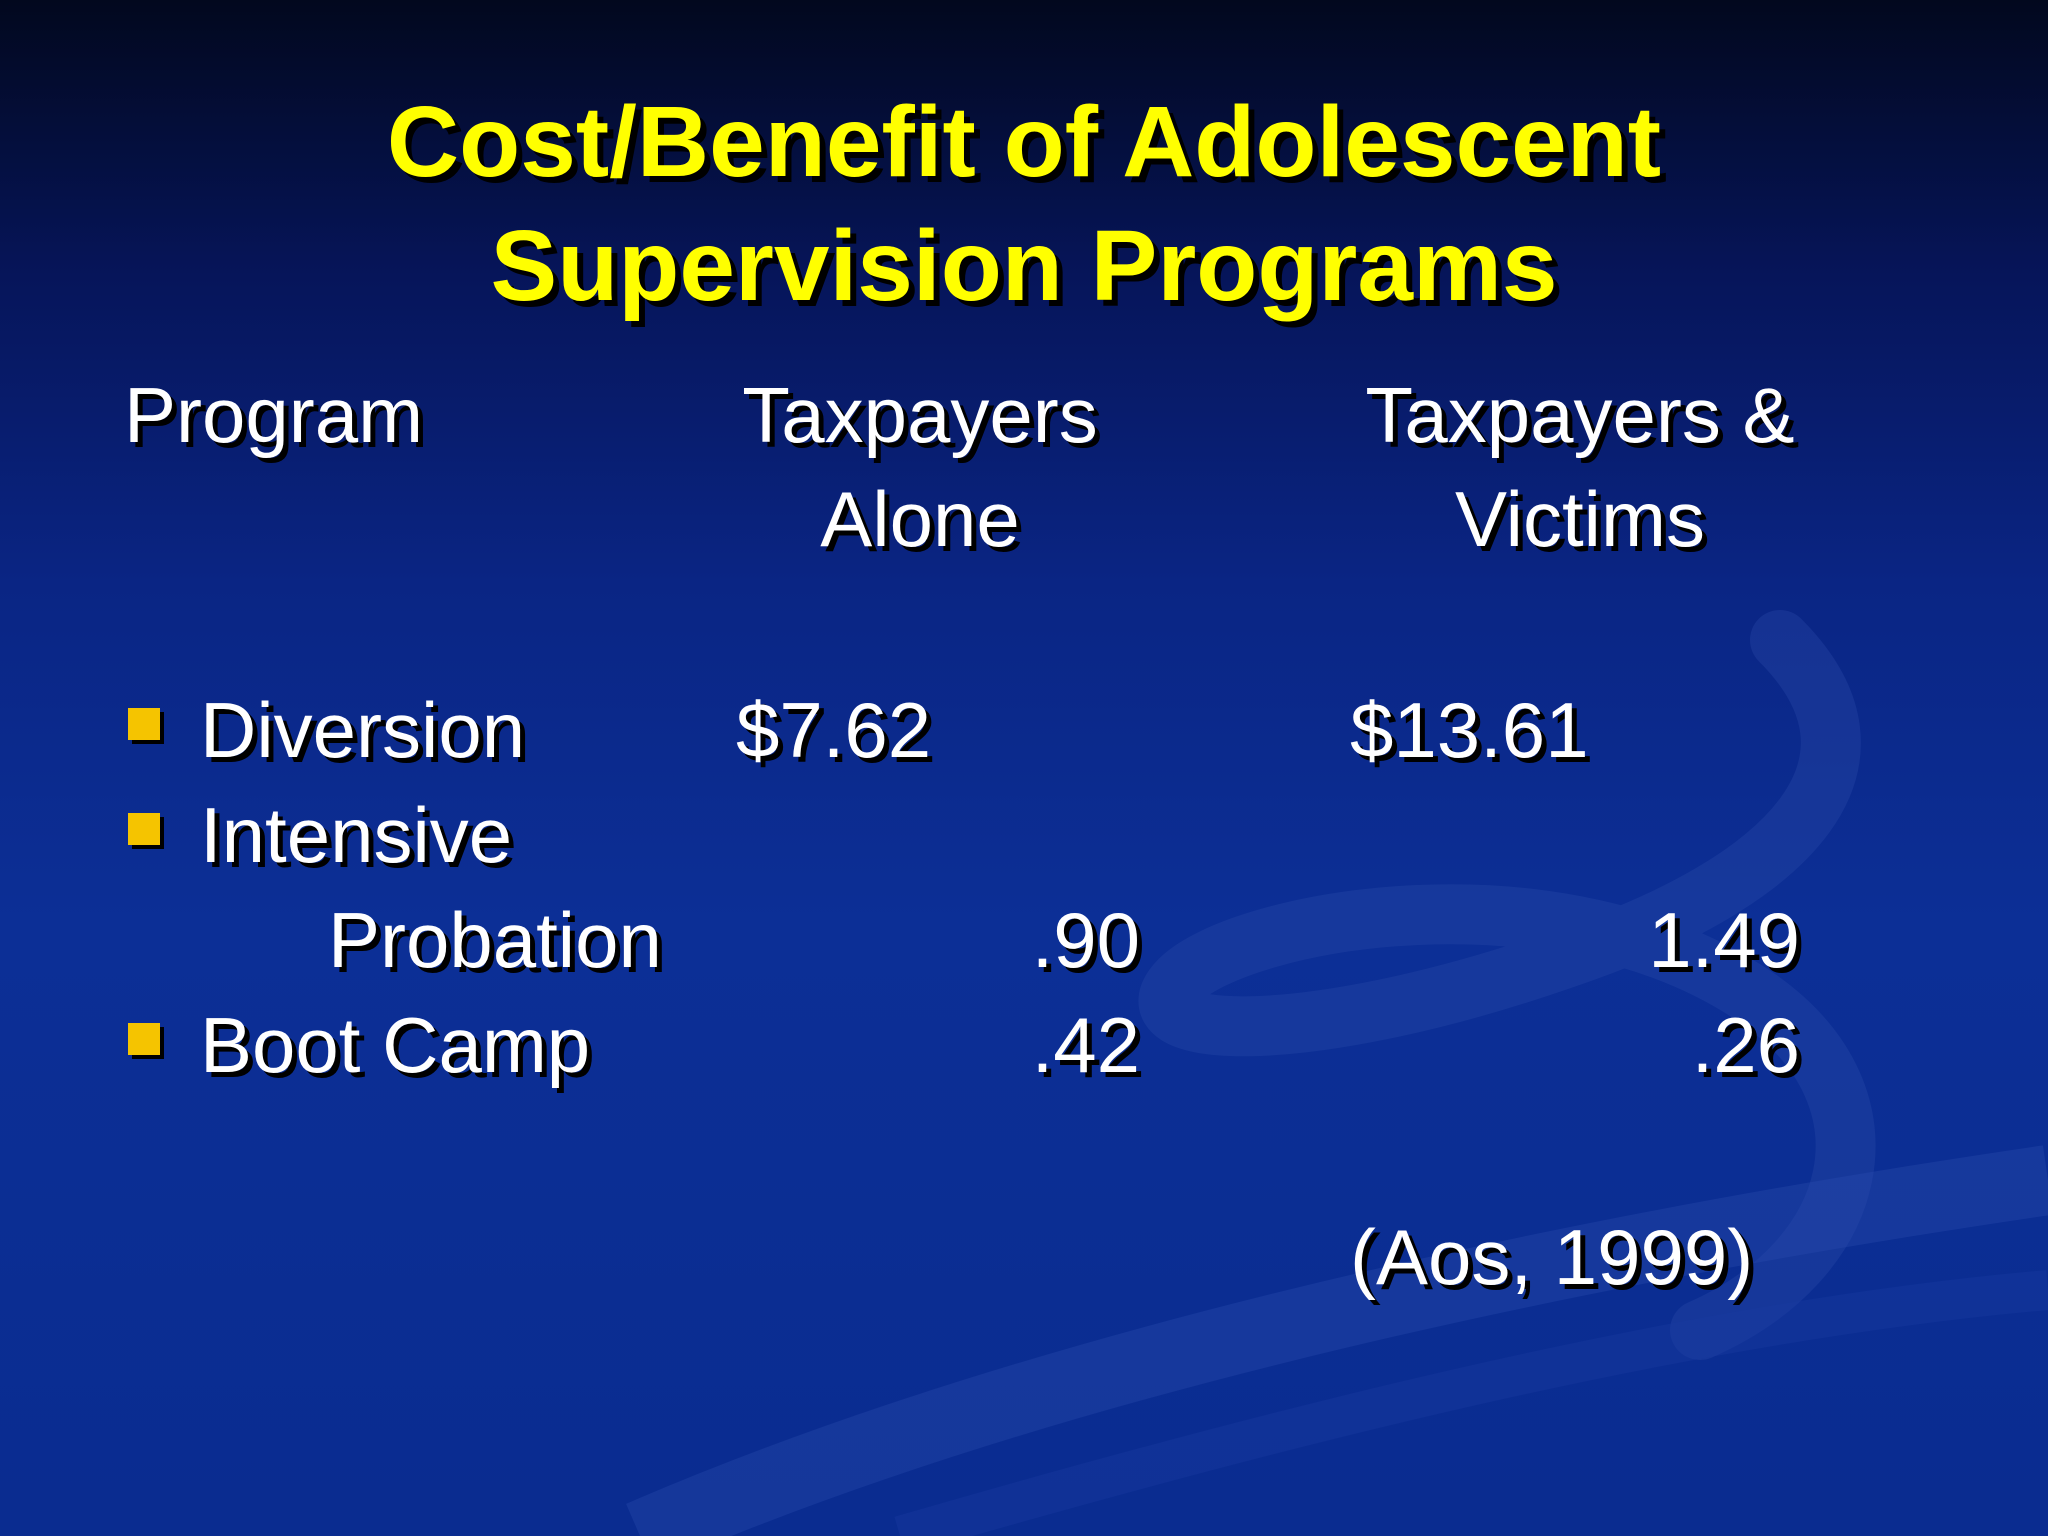 This screenshot has height=1536, width=2048. Describe the element at coordinates (356, 835) in the screenshot. I see `row-label-intensive: Intensive` at that location.